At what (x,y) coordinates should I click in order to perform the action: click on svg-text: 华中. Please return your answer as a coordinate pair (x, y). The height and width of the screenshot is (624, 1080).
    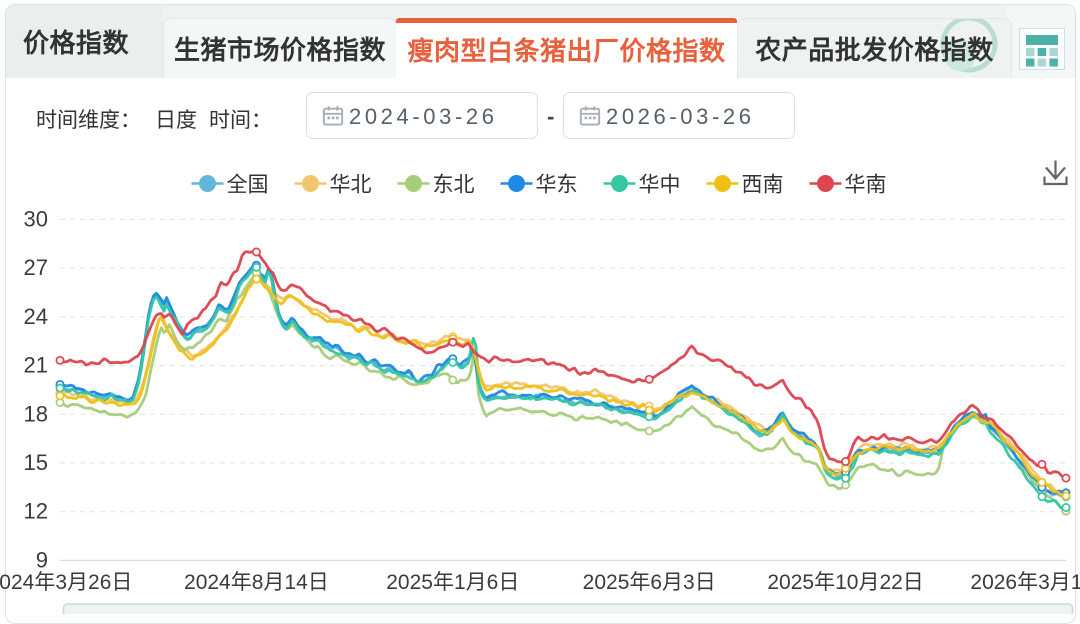
    Looking at the image, I should click on (660, 185).